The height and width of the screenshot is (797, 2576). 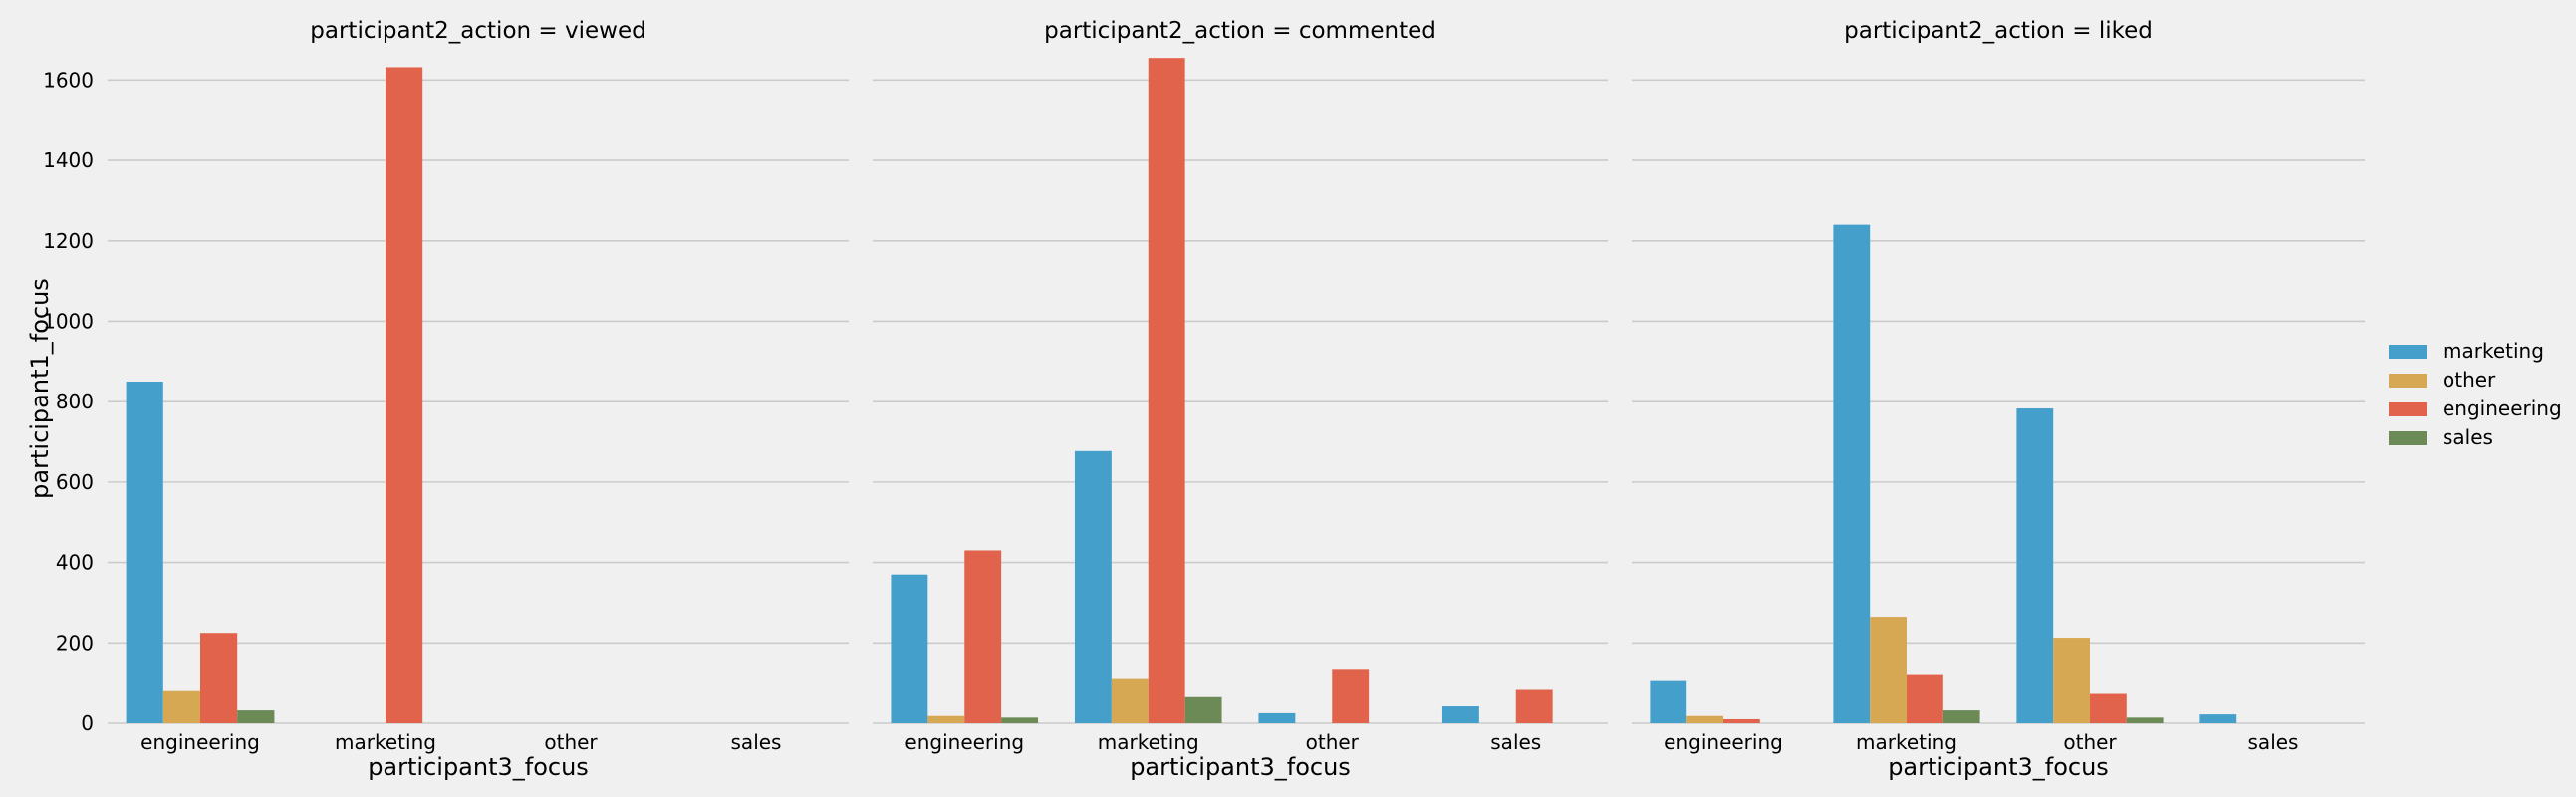 I want to click on legend-label-sales: sales, so click(x=2468, y=437).